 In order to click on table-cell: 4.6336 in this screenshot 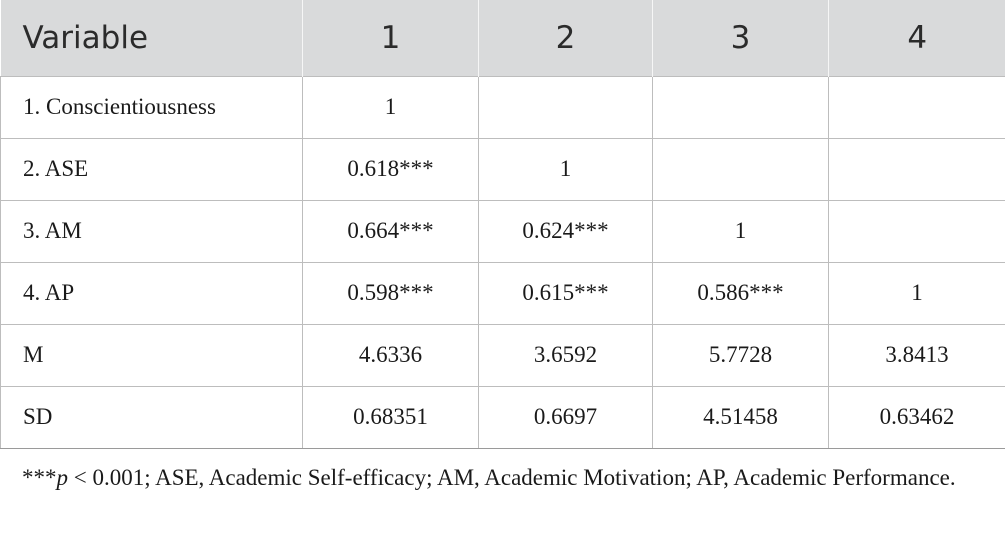, I will do `click(390, 355)`.